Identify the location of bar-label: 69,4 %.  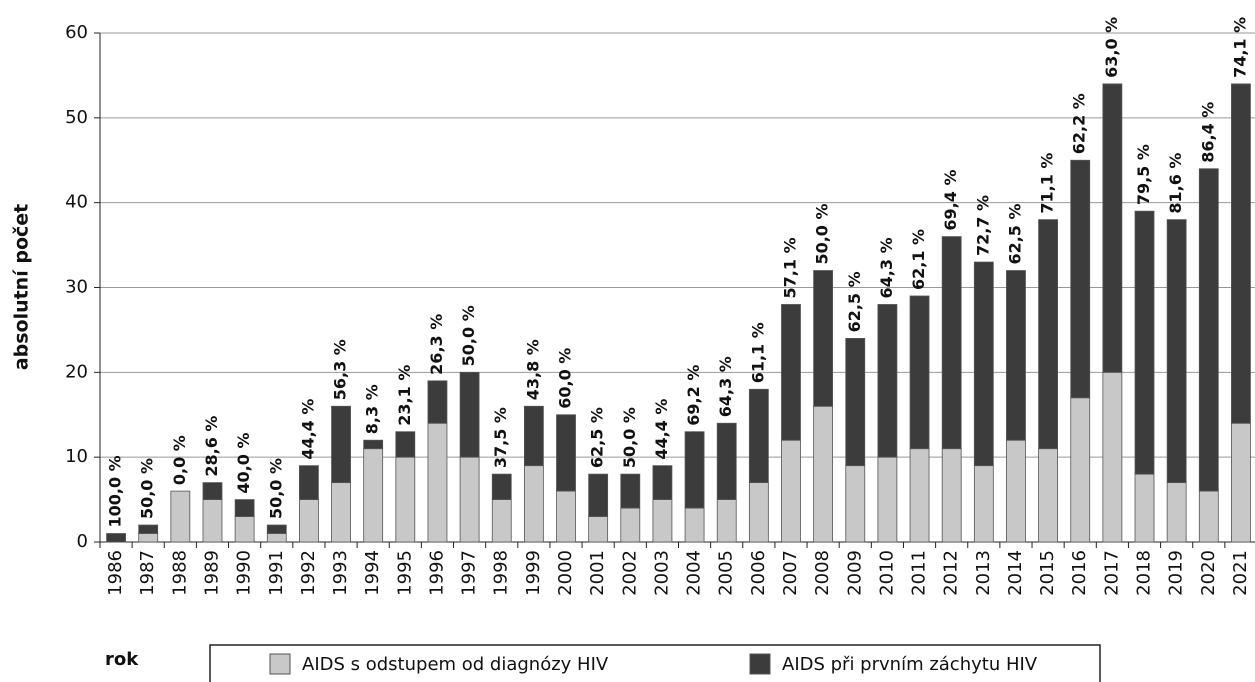
(950, 200).